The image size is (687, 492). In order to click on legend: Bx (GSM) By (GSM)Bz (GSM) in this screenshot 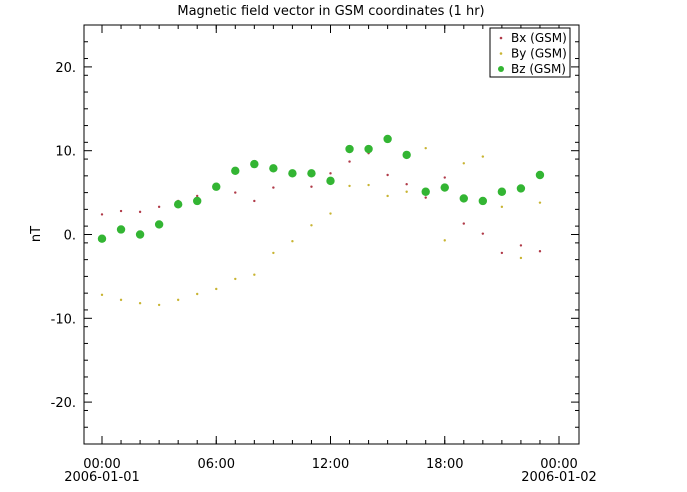, I will do `click(530, 52)`.